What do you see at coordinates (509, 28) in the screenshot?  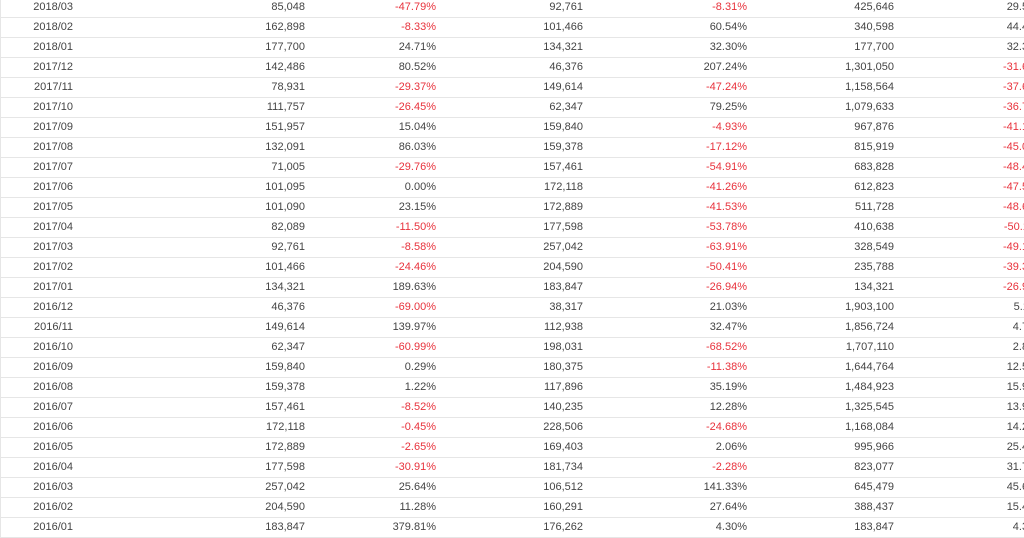 I see `value-cell: 101,466` at bounding box center [509, 28].